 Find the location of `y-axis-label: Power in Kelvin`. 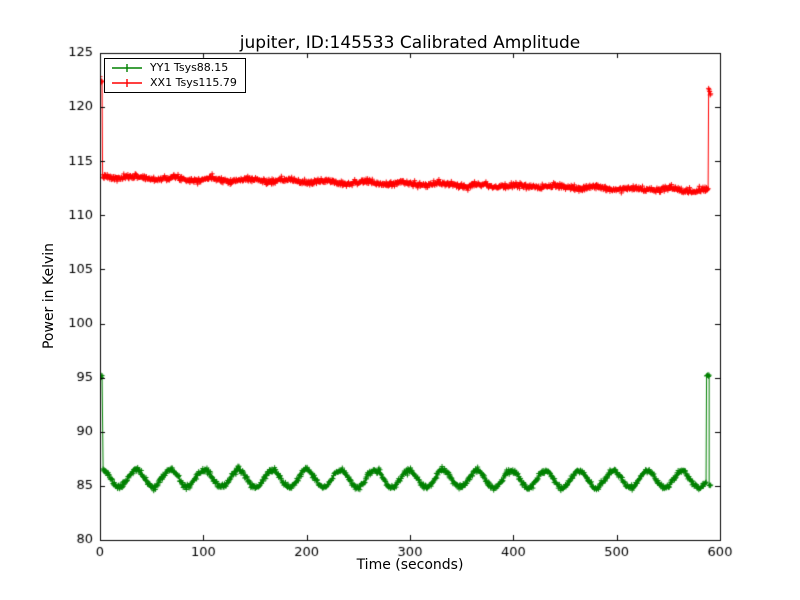

y-axis-label: Power in Kelvin is located at coordinates (49, 296).